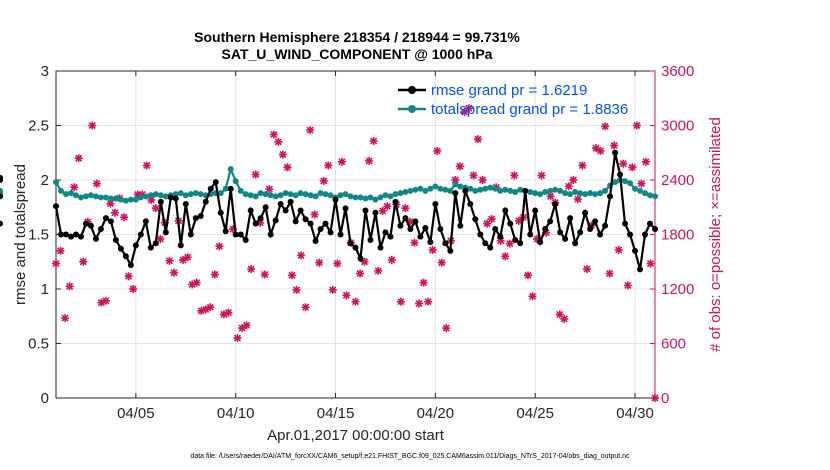  What do you see at coordinates (38, 344) in the screenshot?
I see `y-tick-label: 0.5` at bounding box center [38, 344].